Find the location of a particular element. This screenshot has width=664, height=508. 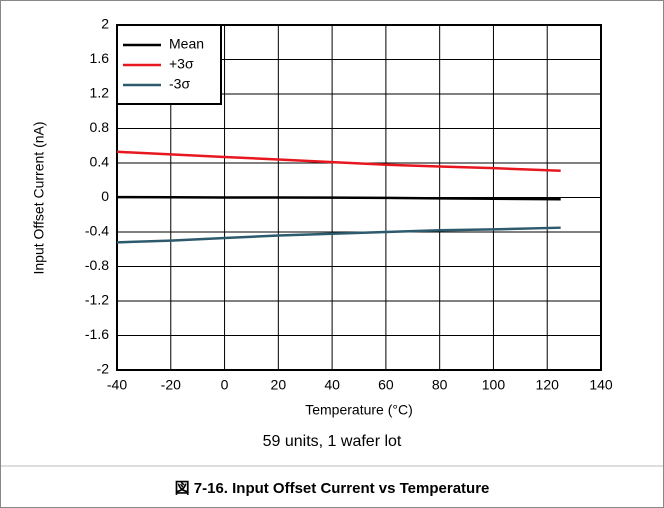

legend-label: -3σ is located at coordinates (179, 84).